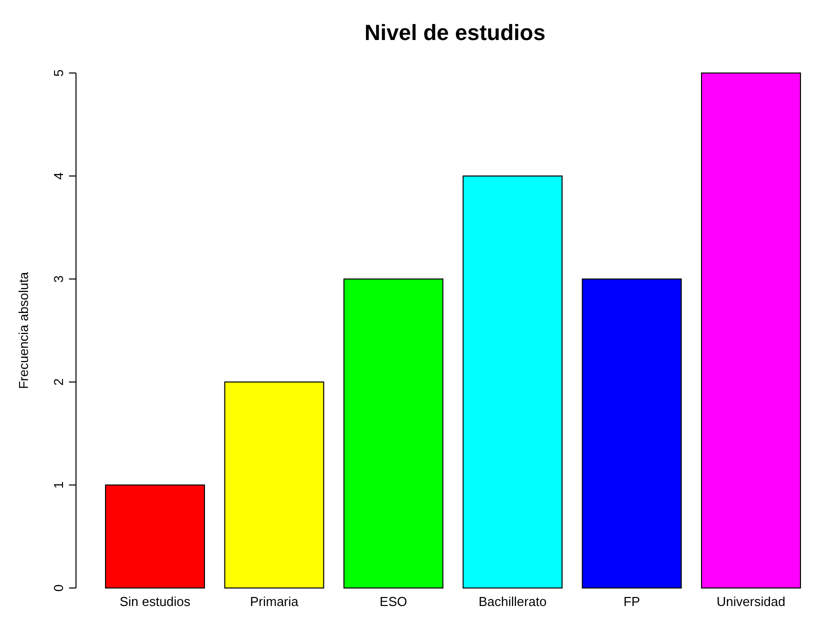 The image size is (822, 617). What do you see at coordinates (455, 32) in the screenshot?
I see `chart-title: Nivel de estudios` at bounding box center [455, 32].